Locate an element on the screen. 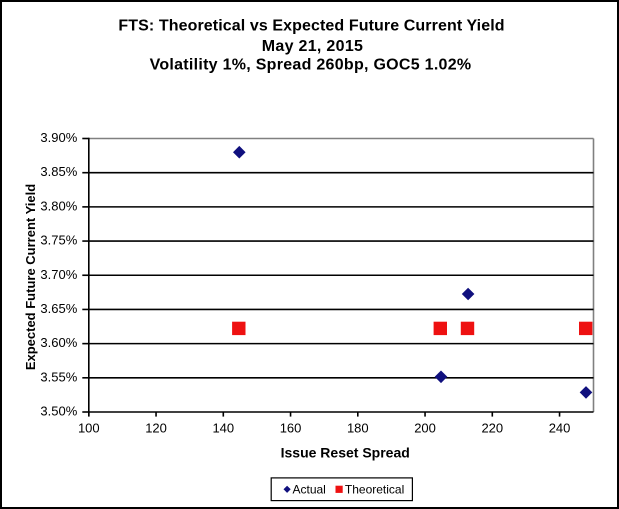 The image size is (619, 509). svg-text: 200 is located at coordinates (425, 428).